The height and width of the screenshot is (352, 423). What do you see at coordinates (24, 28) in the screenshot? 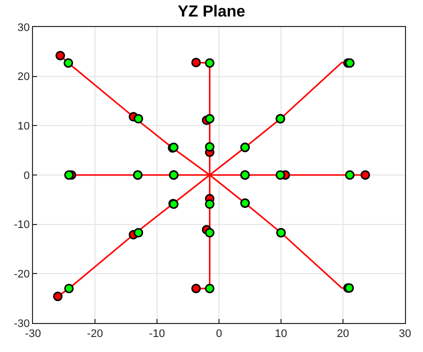
I see `y-tick-label: 30` at bounding box center [24, 28].